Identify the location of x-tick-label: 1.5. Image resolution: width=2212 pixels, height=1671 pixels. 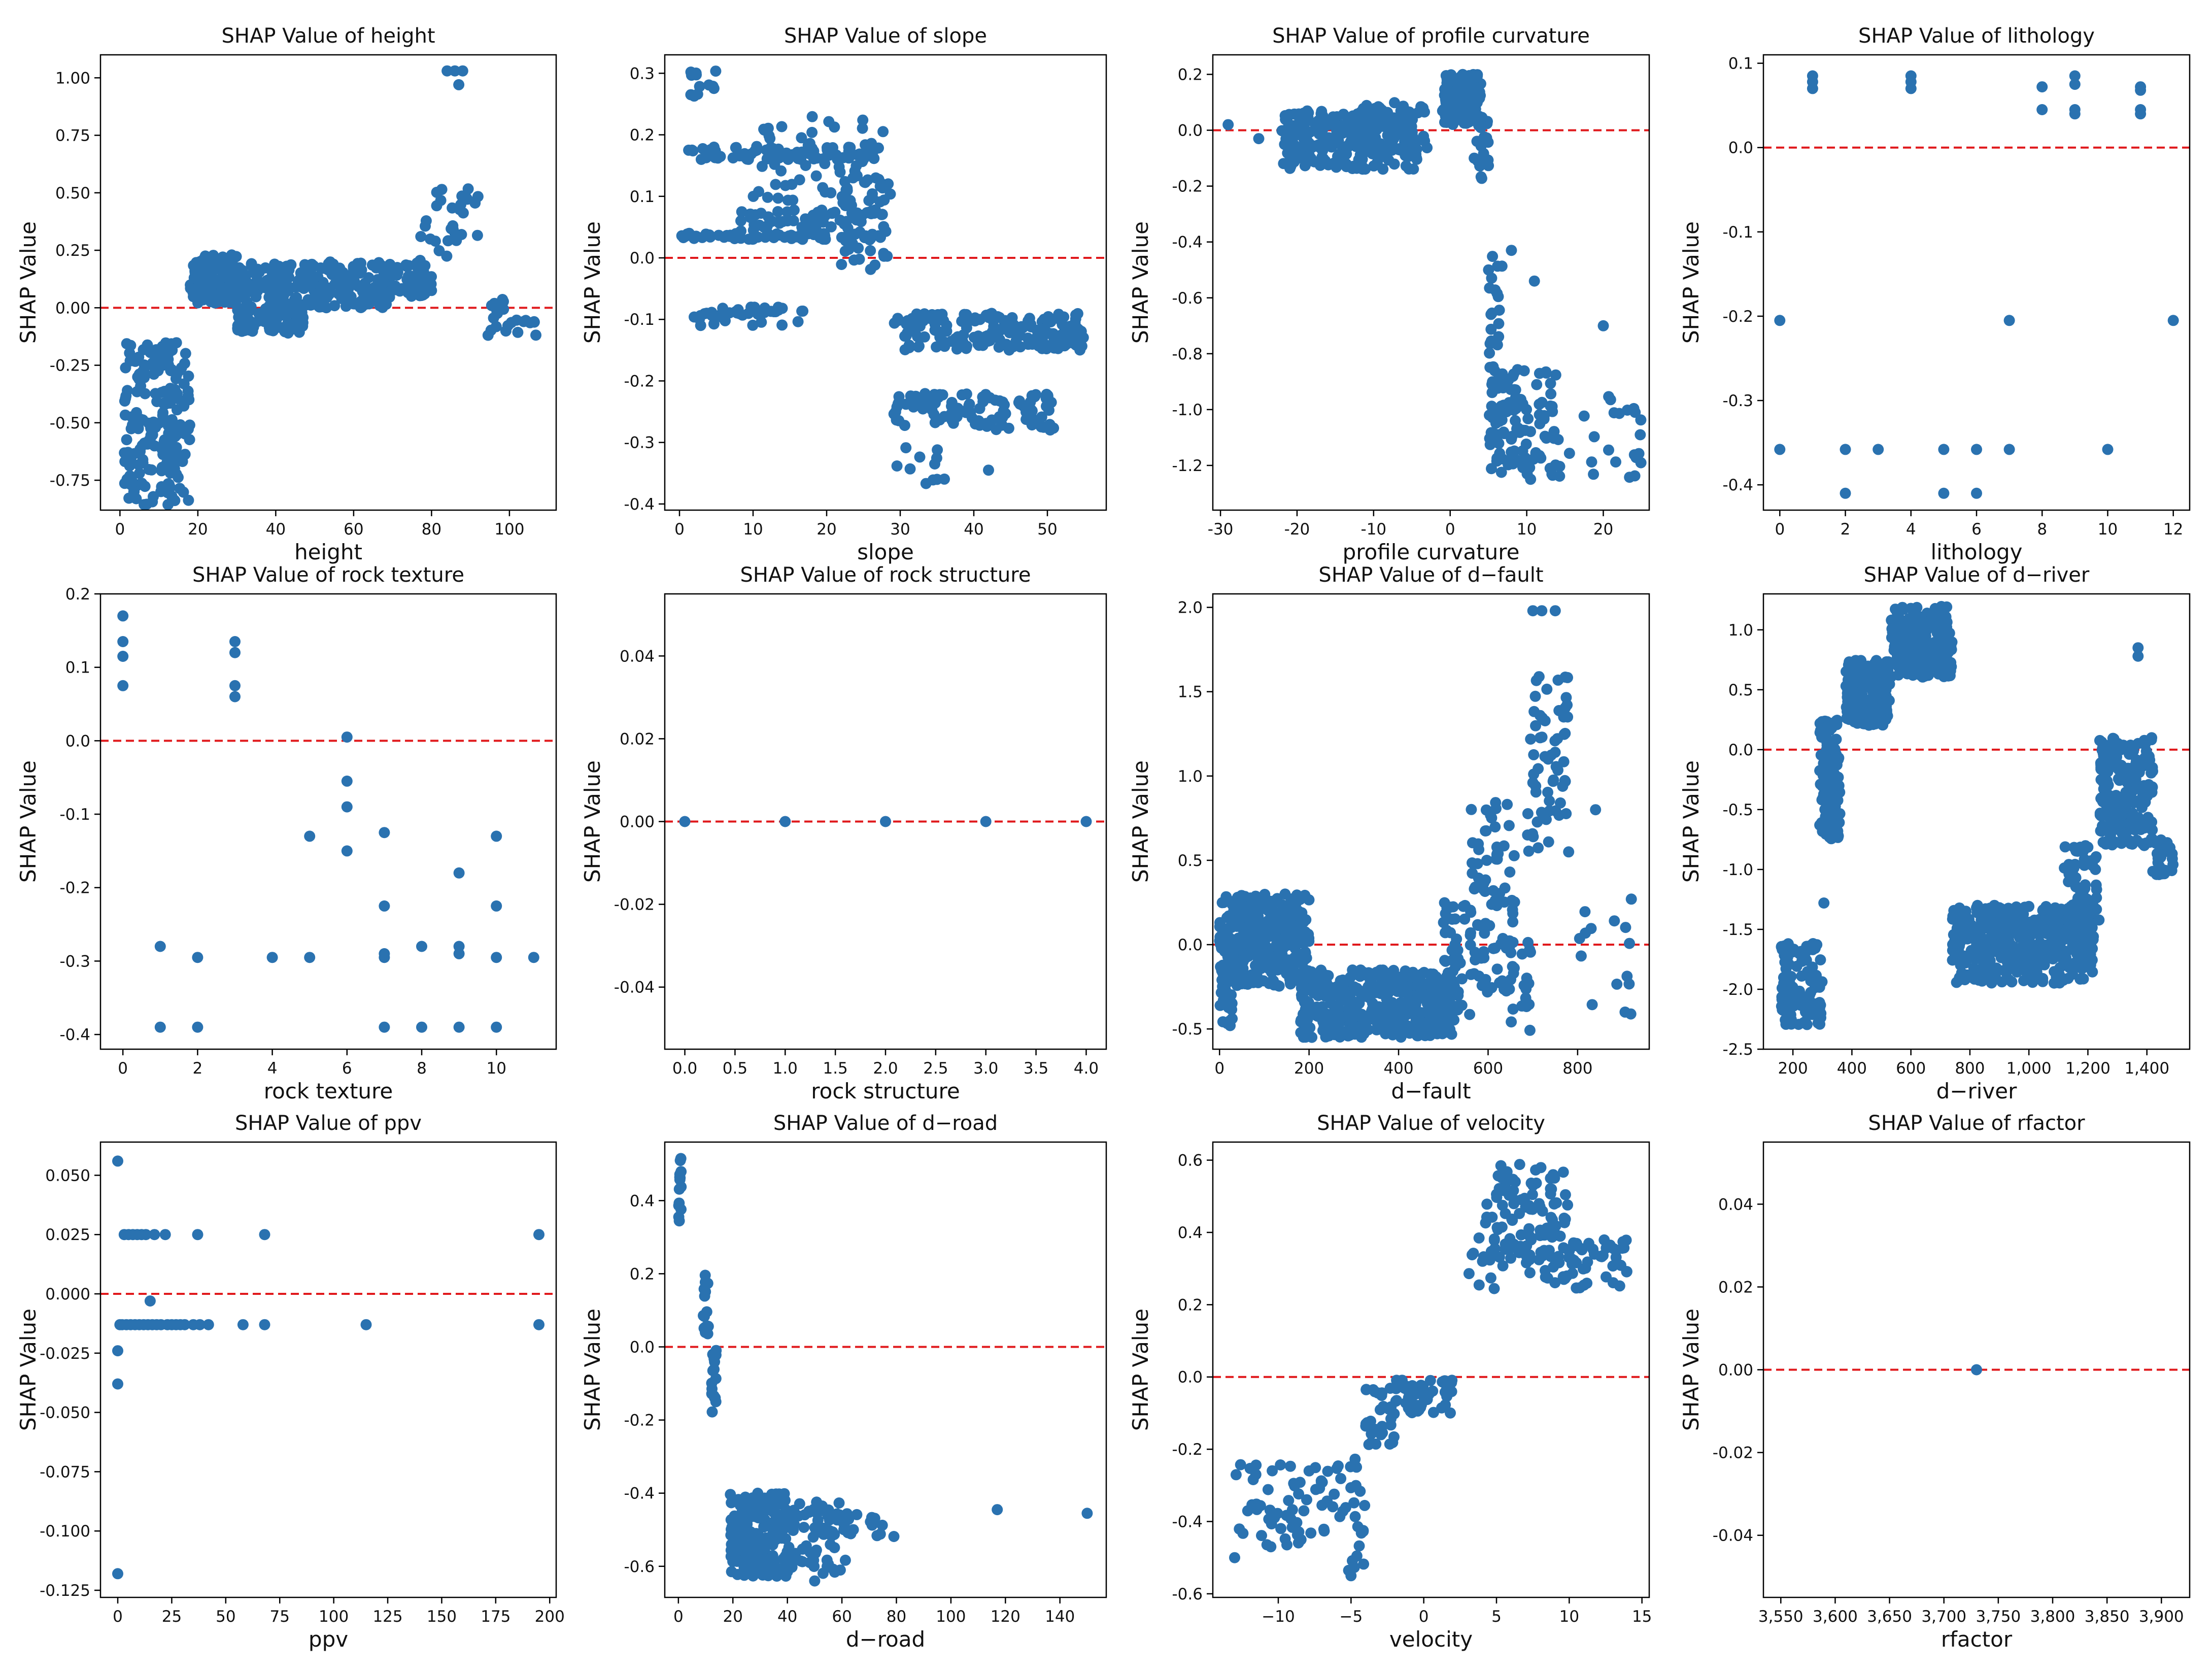
(835, 1068).